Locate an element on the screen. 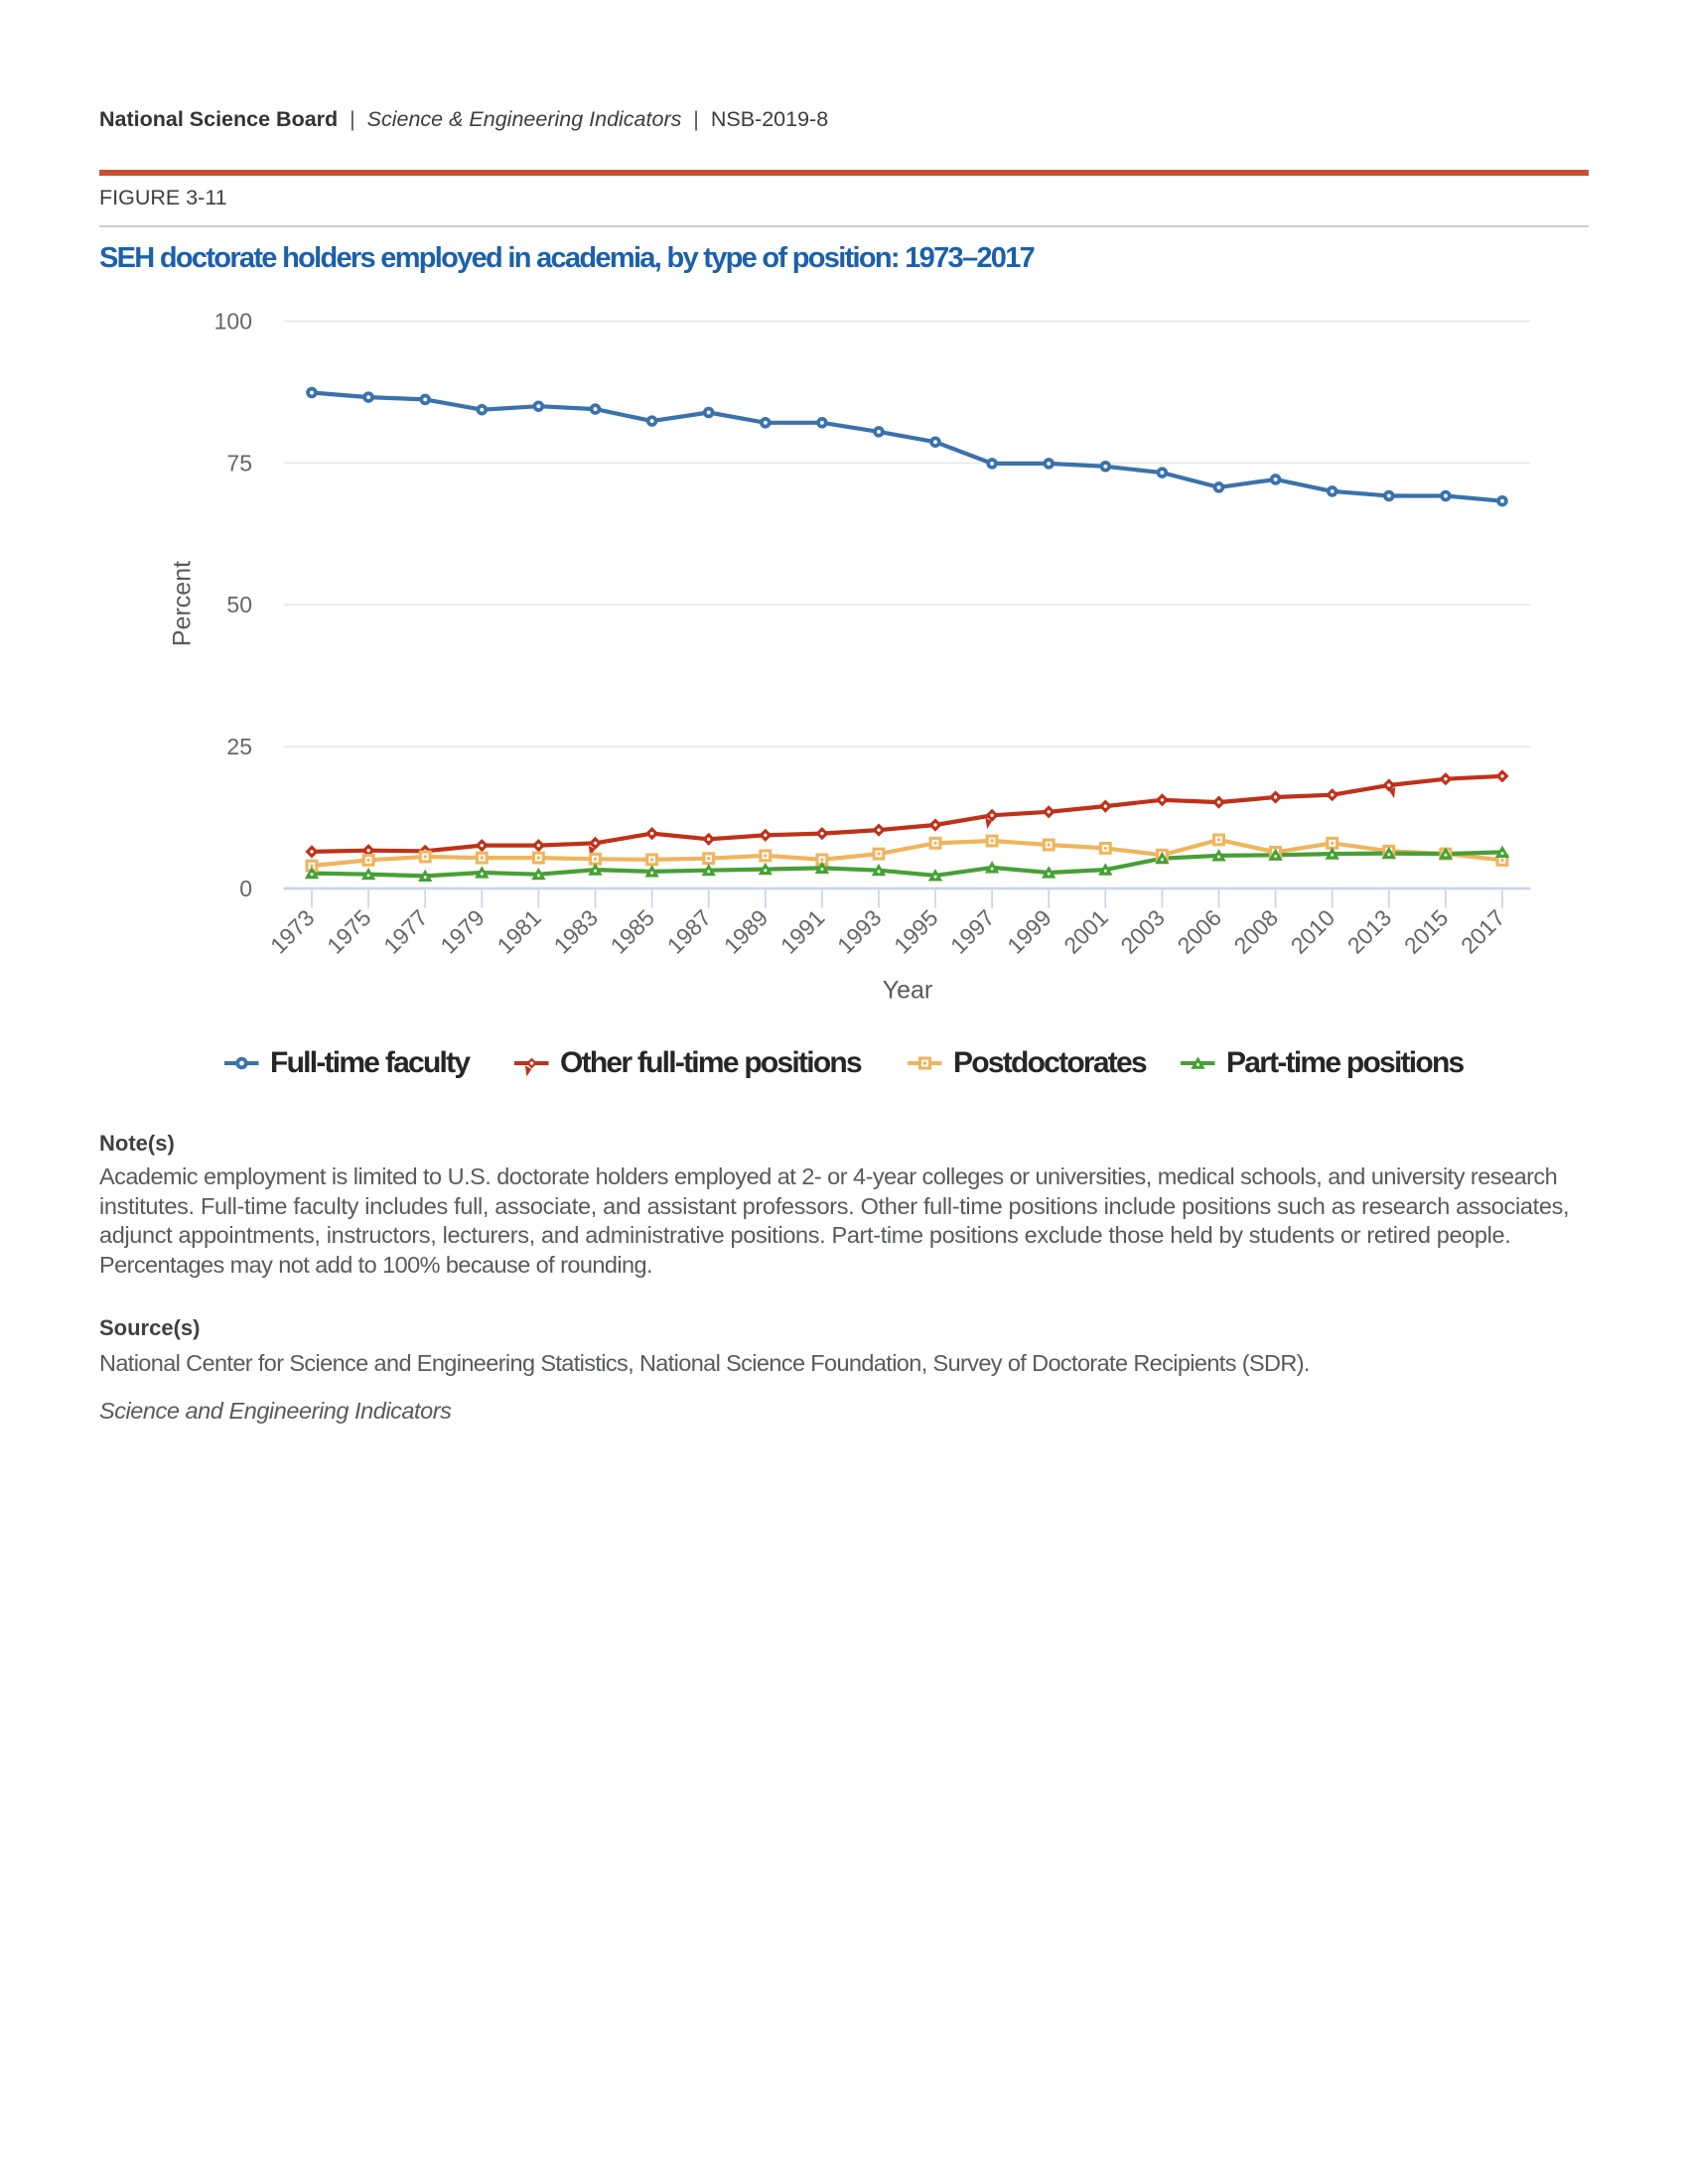 This screenshot has height=2184, width=1688. svg-text: 2010 is located at coordinates (1313, 931).